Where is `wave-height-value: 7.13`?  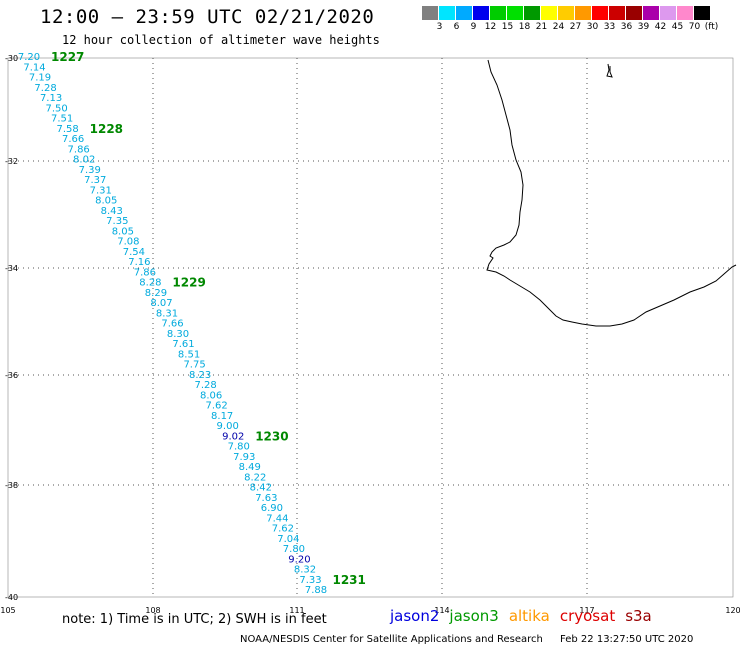 wave-height-value: 7.13 is located at coordinates (51, 98).